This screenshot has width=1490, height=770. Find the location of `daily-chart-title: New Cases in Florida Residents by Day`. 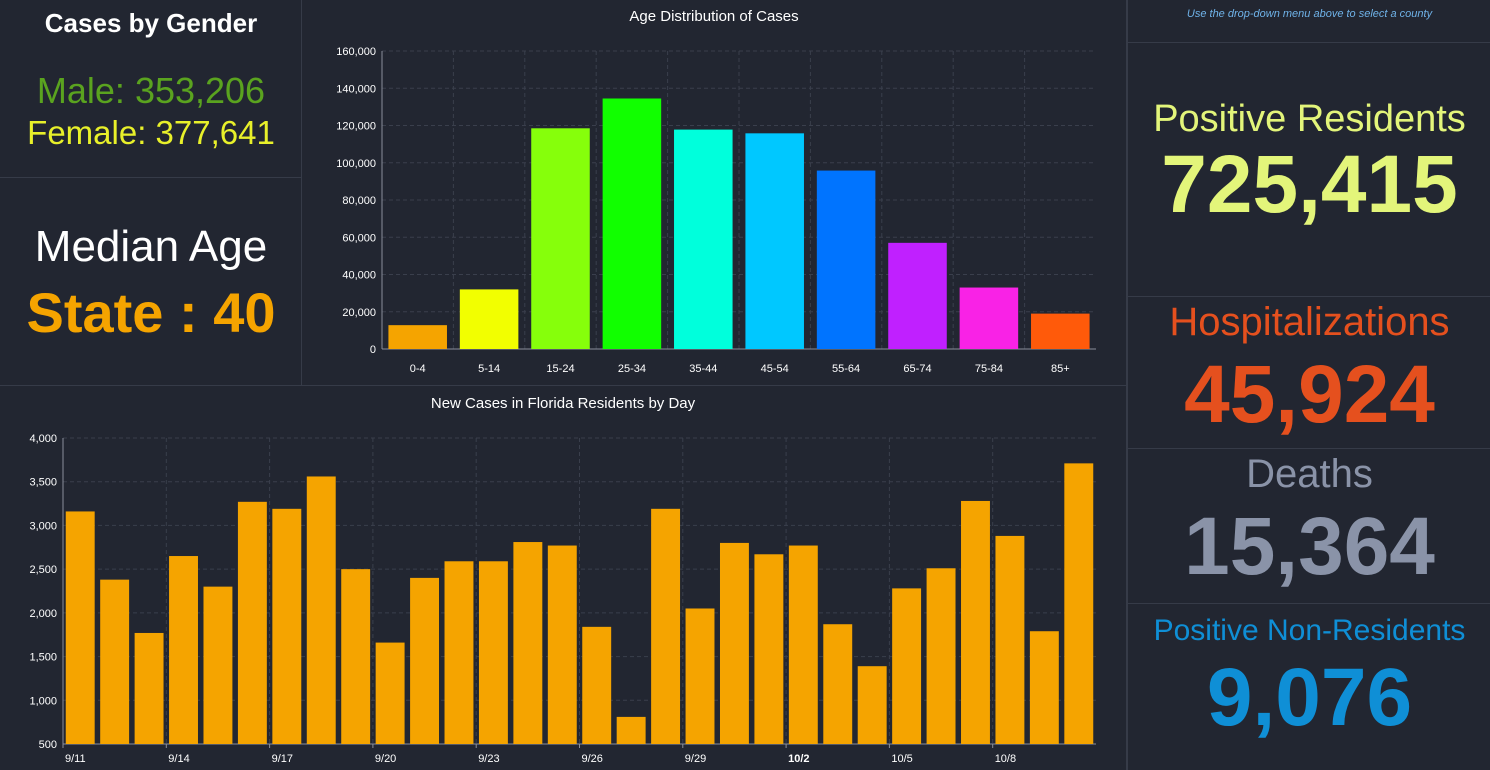

daily-chart-title: New Cases in Florida Residents by Day is located at coordinates (563, 403).